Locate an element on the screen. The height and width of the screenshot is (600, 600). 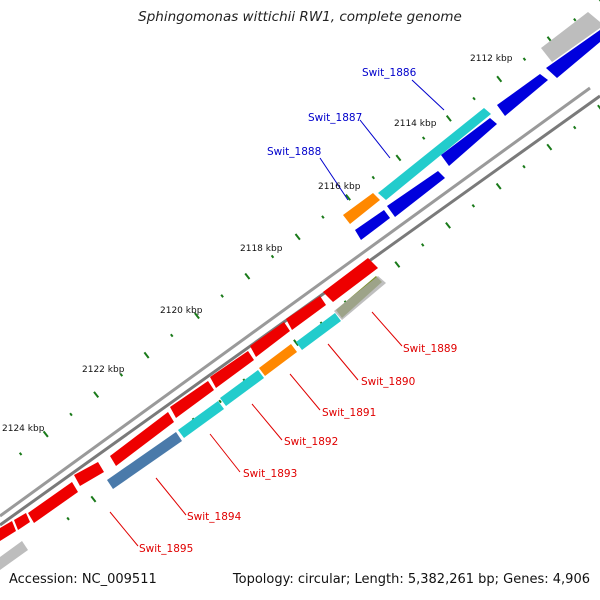
kbp-label-2120: 2120 kbp is located at coordinates (181, 311).